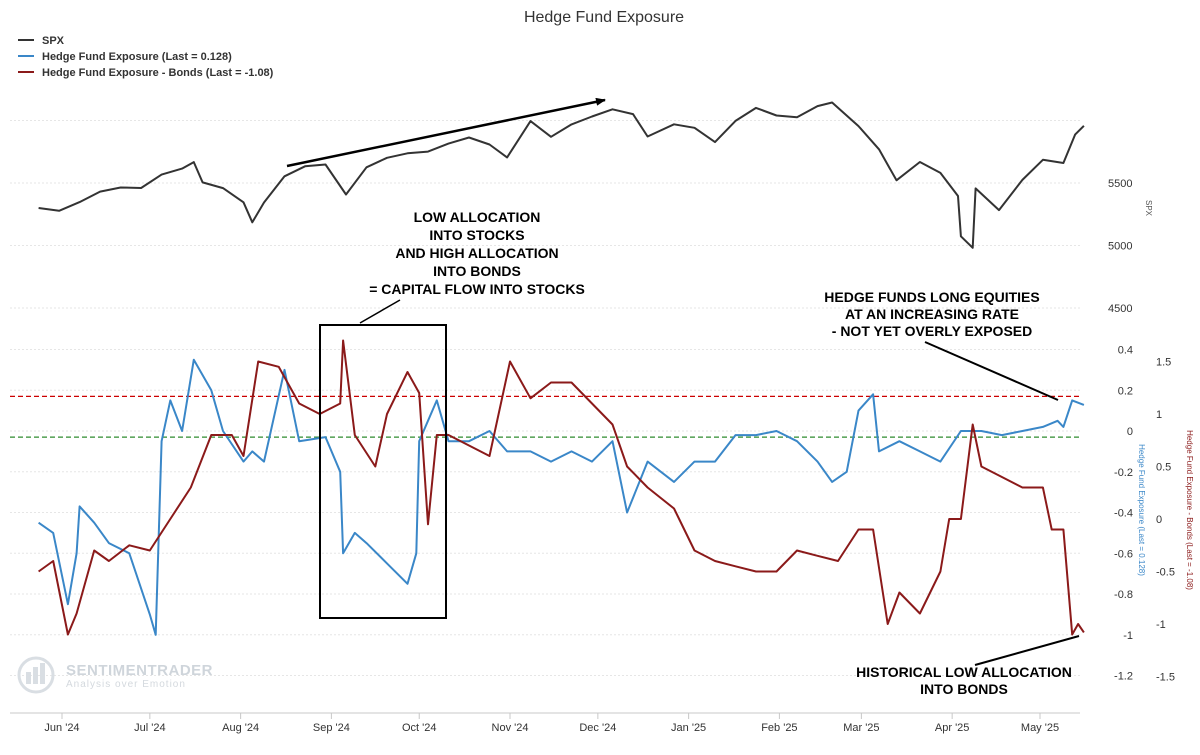 Image resolution: width=1200 pixels, height=755 pixels. Describe the element at coordinates (991, 371) in the screenshot. I see `long-equities-callout-line` at that location.